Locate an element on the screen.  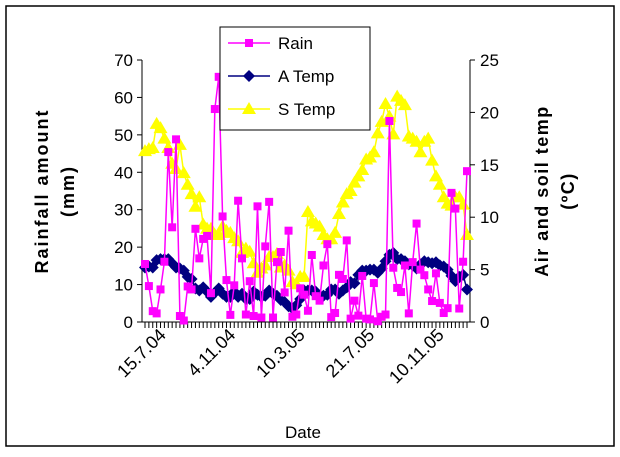
left-axis-tick-label: 0 is located at coordinates (128, 322).